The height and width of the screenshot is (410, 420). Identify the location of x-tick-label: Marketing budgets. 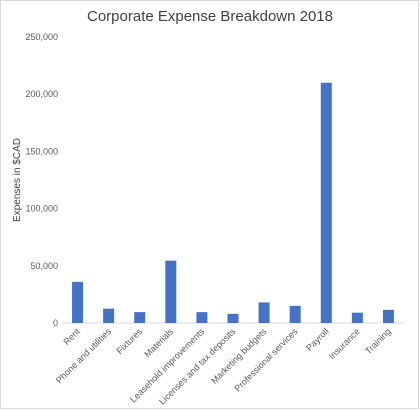
(239, 356).